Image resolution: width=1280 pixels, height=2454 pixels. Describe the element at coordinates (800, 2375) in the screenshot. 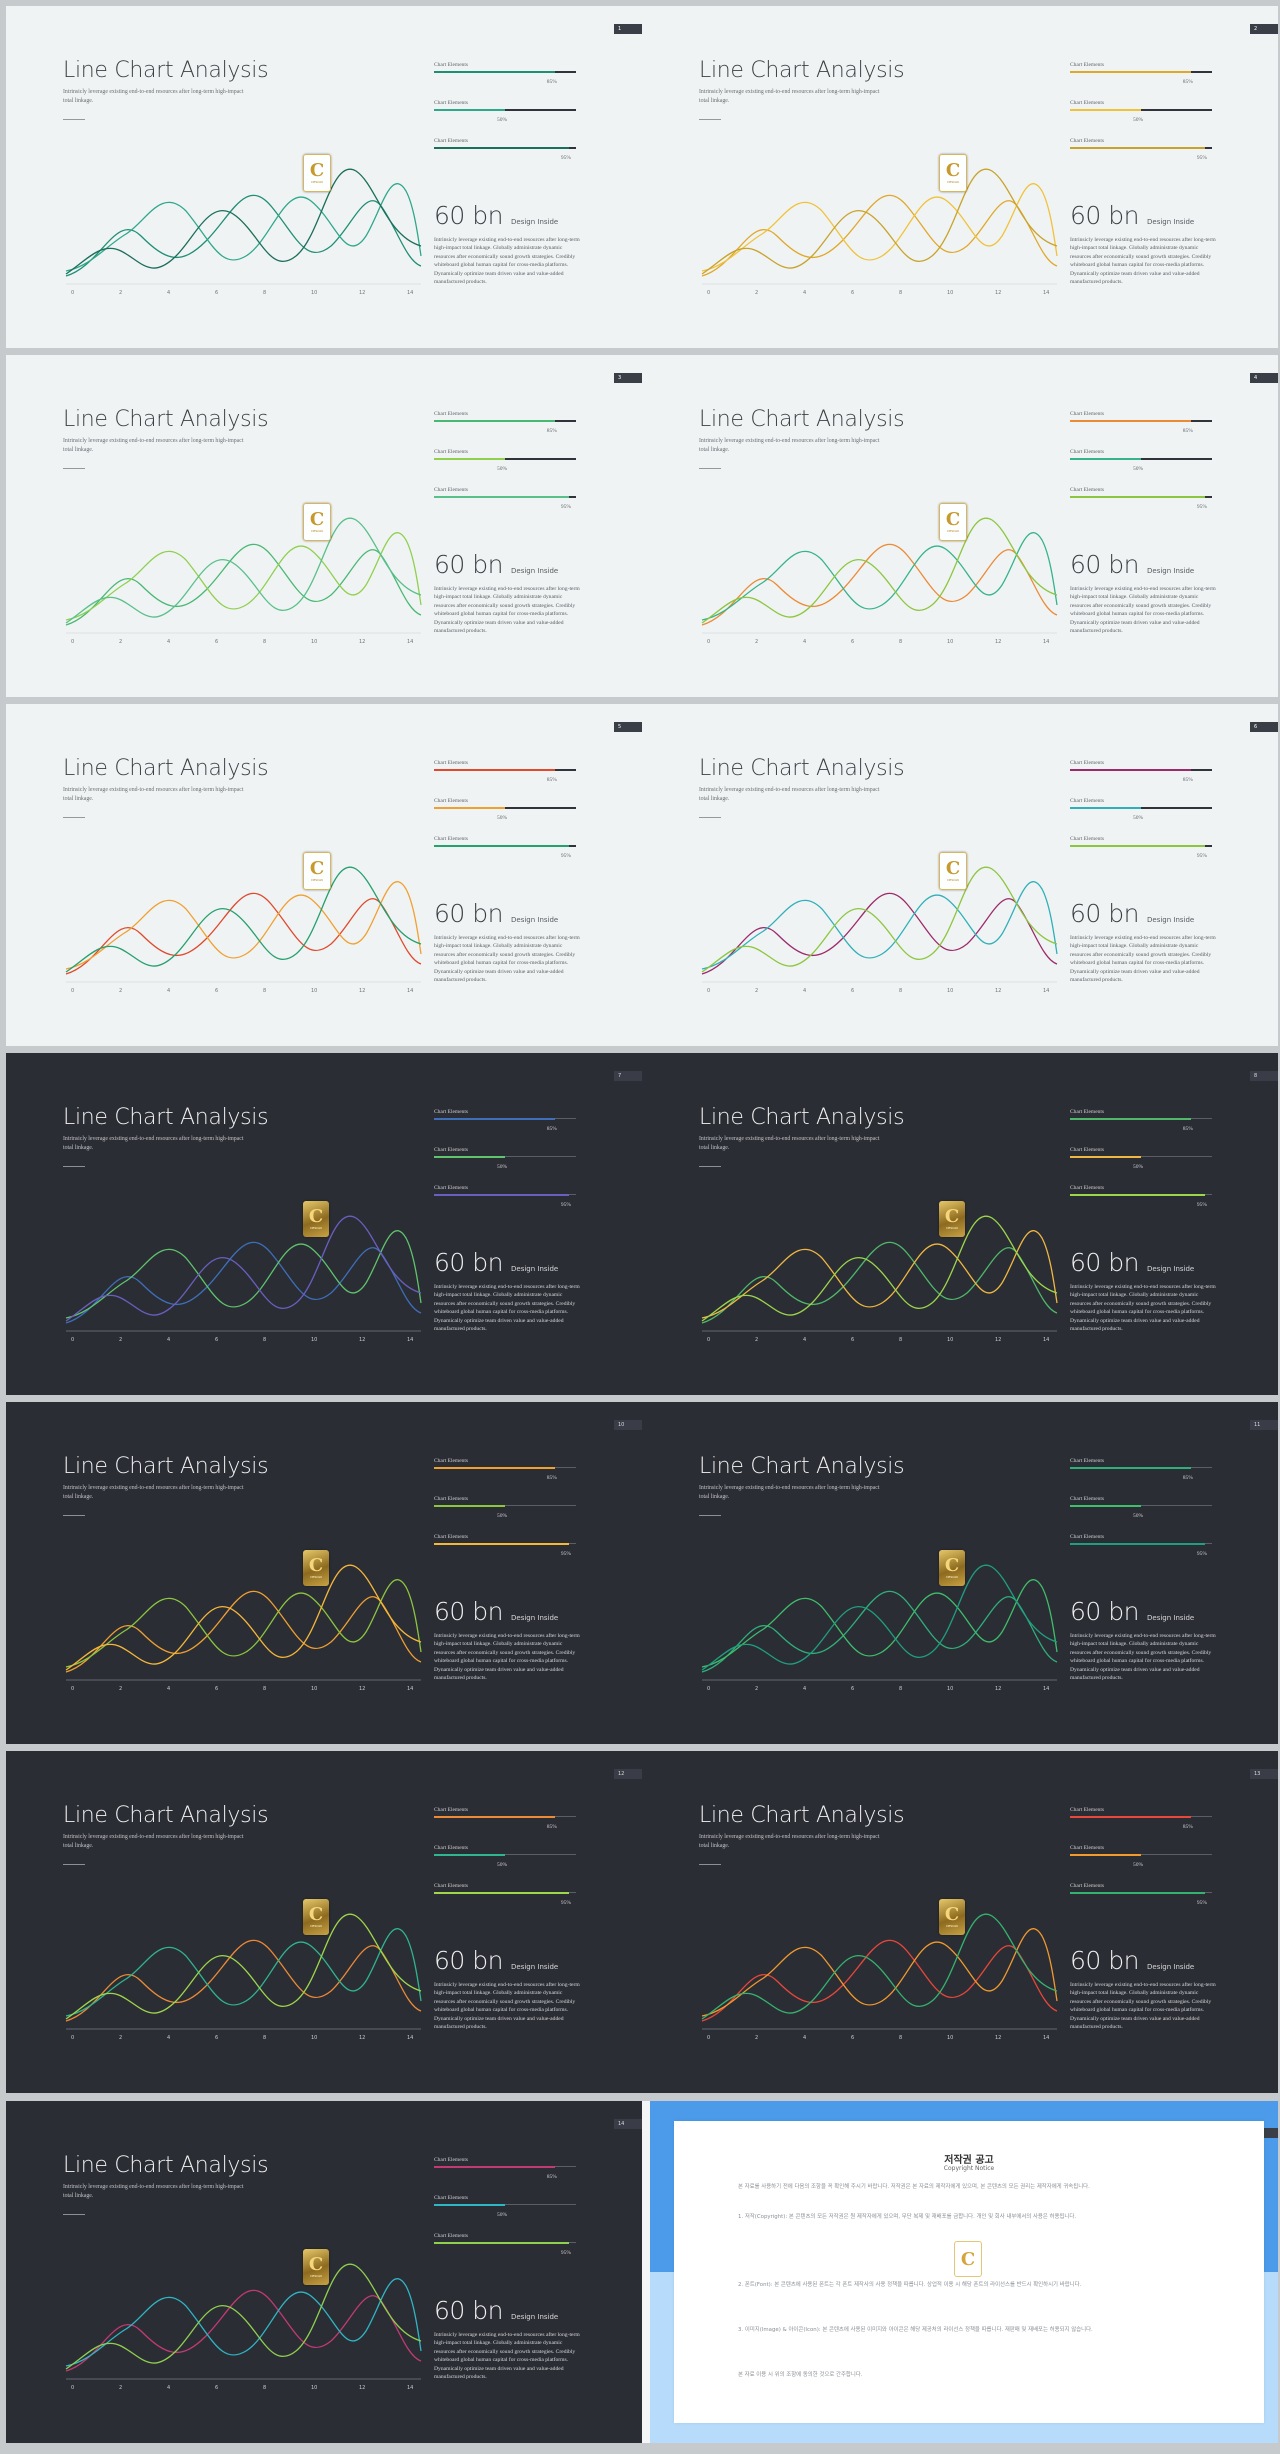

I see `copyright-paragraph: 본 자료 이용 시 위의 조항에 동의한 것으로 간주합니다.` at that location.